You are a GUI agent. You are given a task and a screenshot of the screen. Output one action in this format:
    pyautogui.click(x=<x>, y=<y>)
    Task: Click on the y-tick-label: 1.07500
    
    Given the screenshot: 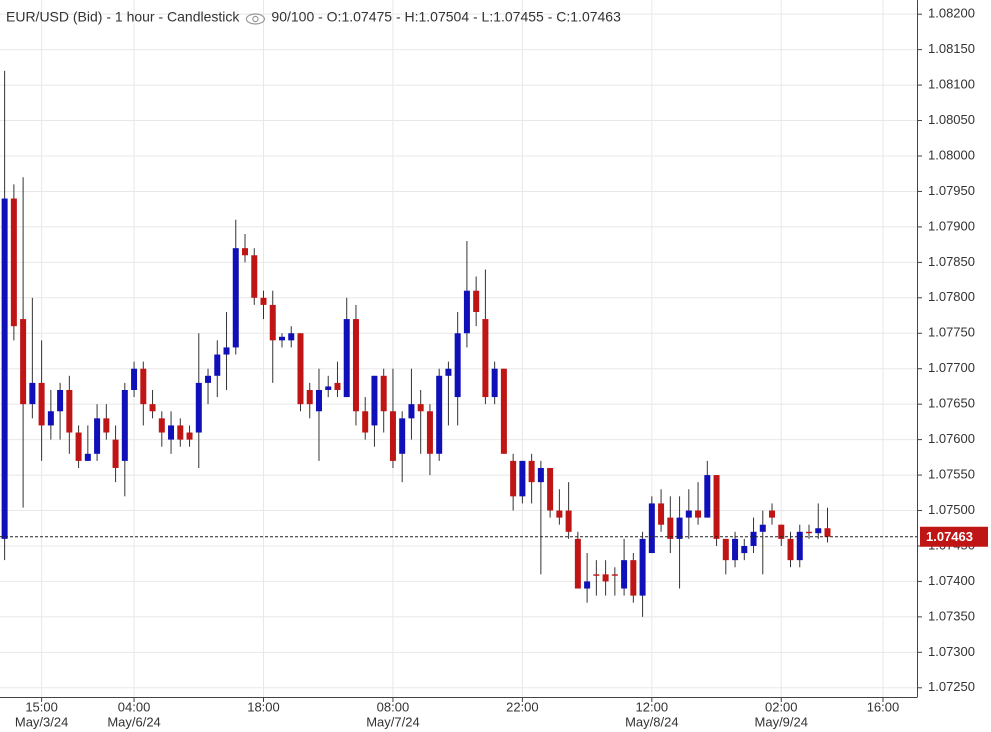 What is the action you would take?
    pyautogui.click(x=951, y=509)
    